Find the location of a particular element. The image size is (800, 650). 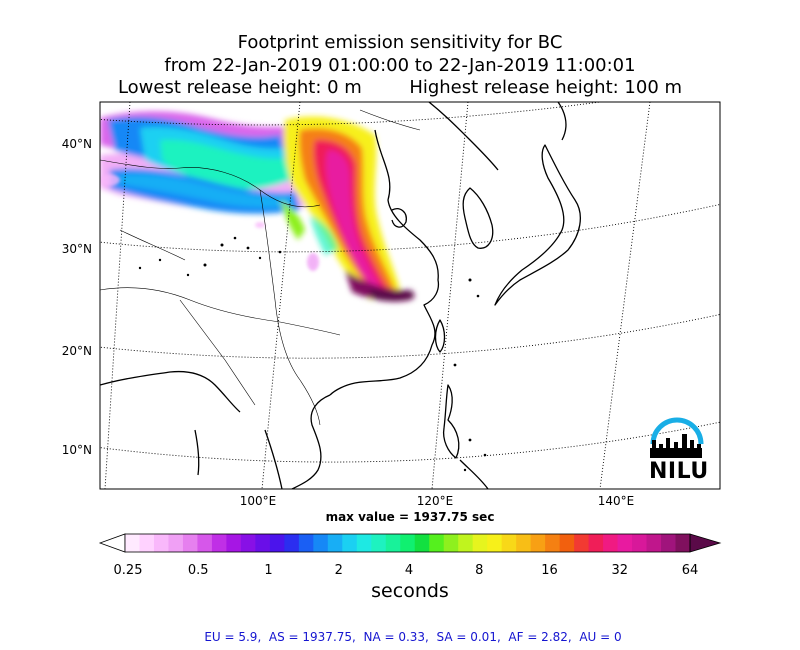

nilu-logo-text: NILU is located at coordinates (679, 471).